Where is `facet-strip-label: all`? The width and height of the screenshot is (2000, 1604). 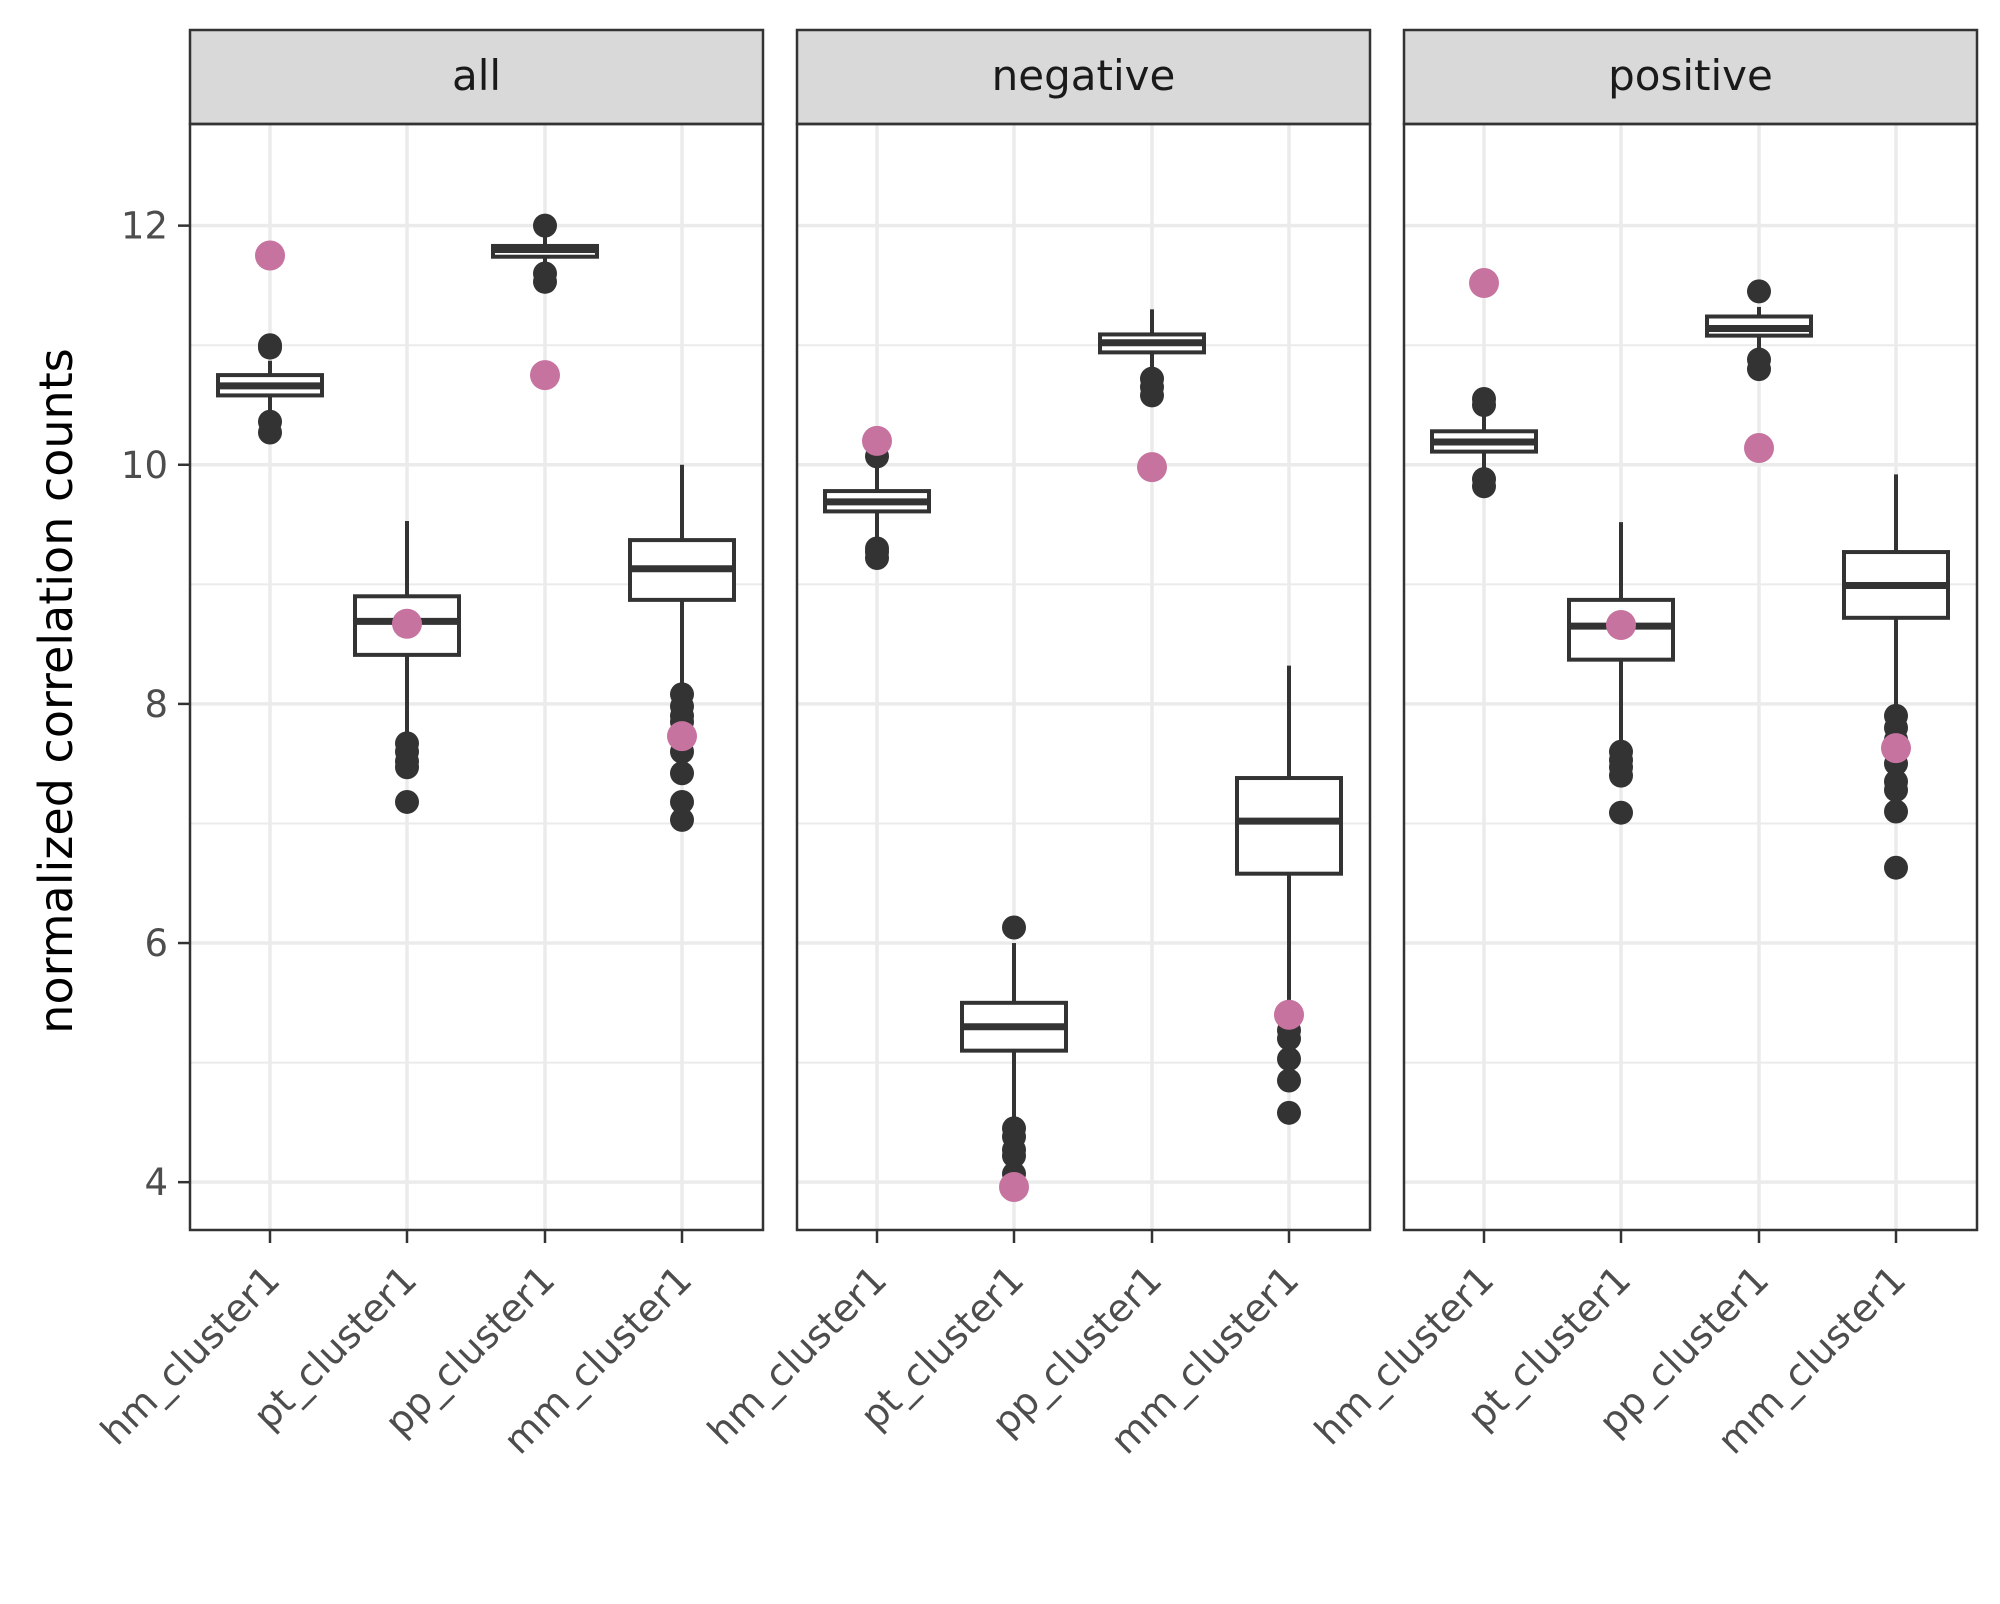
facet-strip-label: all is located at coordinates (476, 75).